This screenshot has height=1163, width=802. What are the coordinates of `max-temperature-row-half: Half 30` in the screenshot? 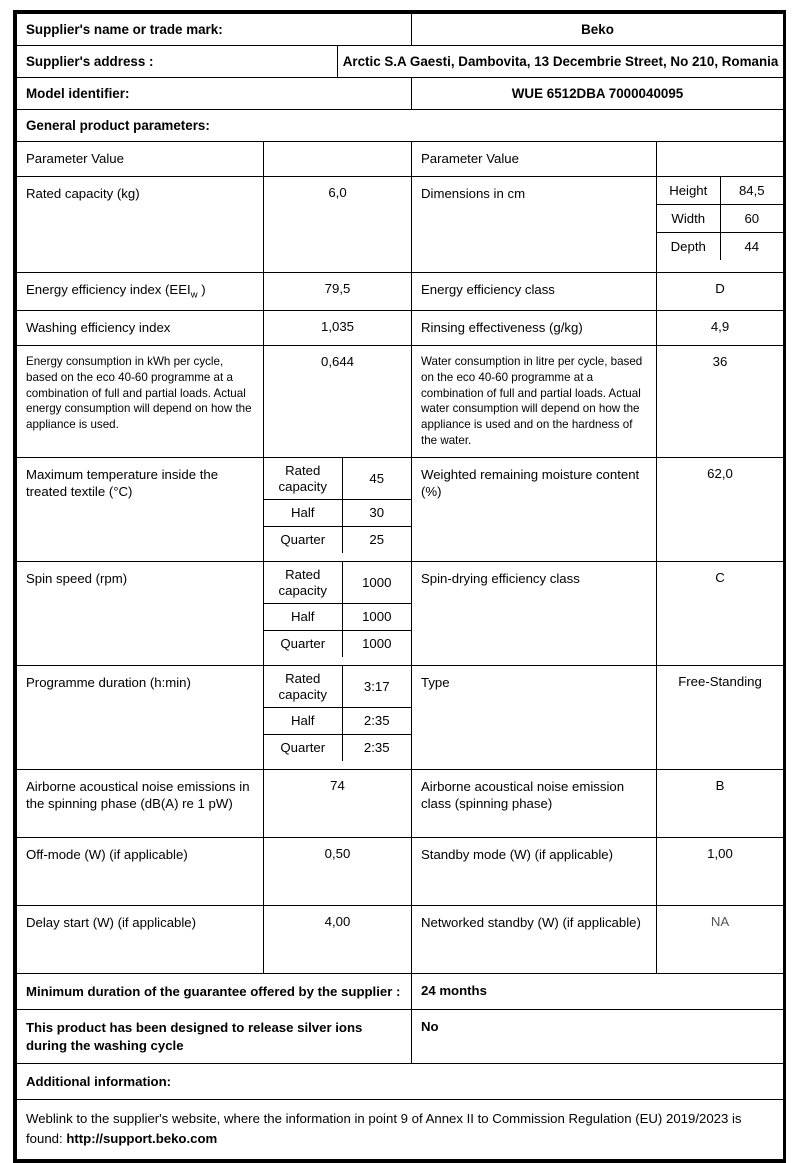 It's located at (337, 513).